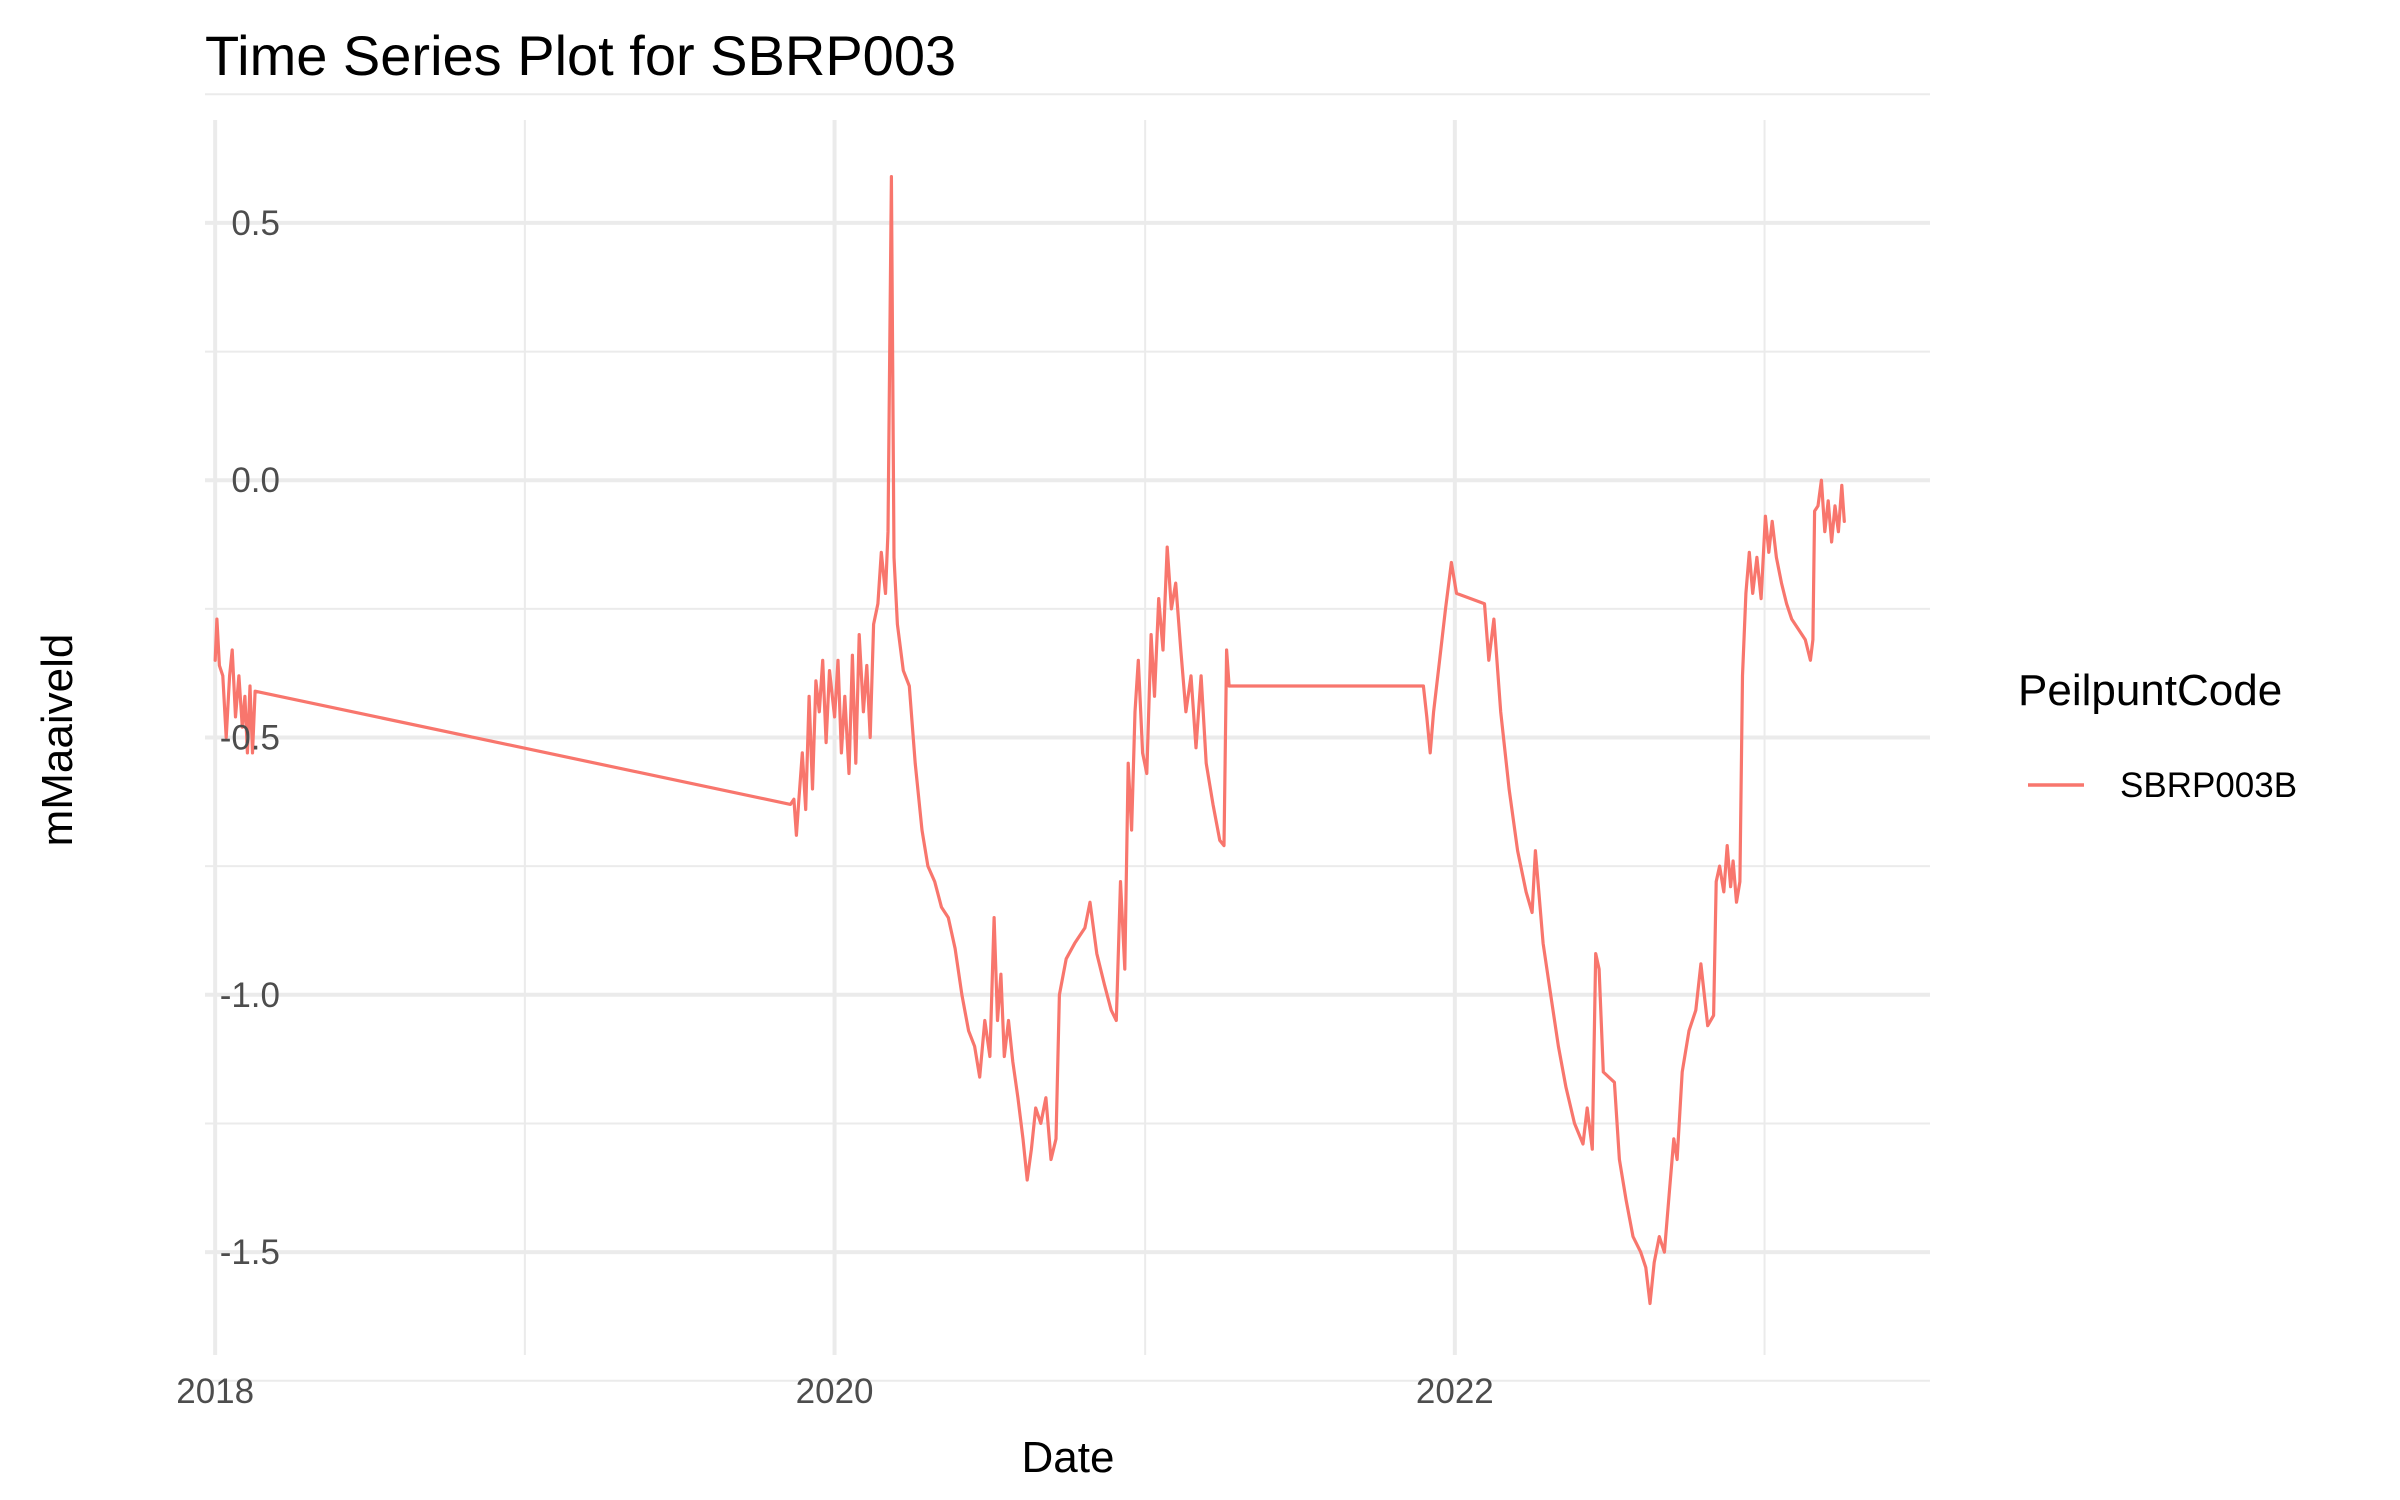  What do you see at coordinates (255, 480) in the screenshot?
I see `y-tick-label: 0.0` at bounding box center [255, 480].